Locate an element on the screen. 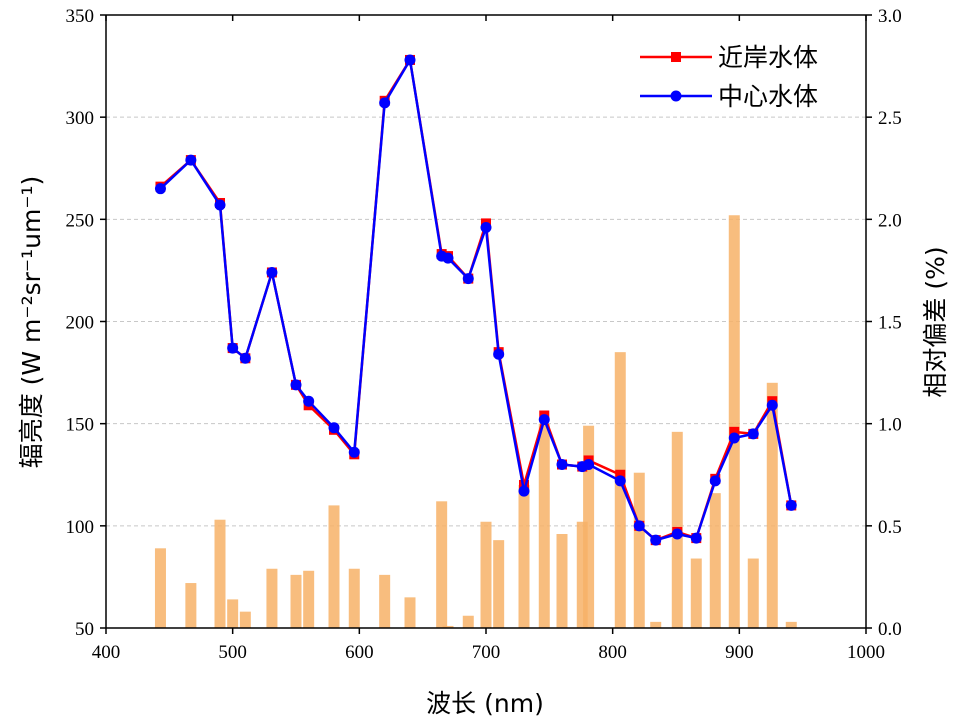  y2-tick-label: 3.0 is located at coordinates (890, 16).